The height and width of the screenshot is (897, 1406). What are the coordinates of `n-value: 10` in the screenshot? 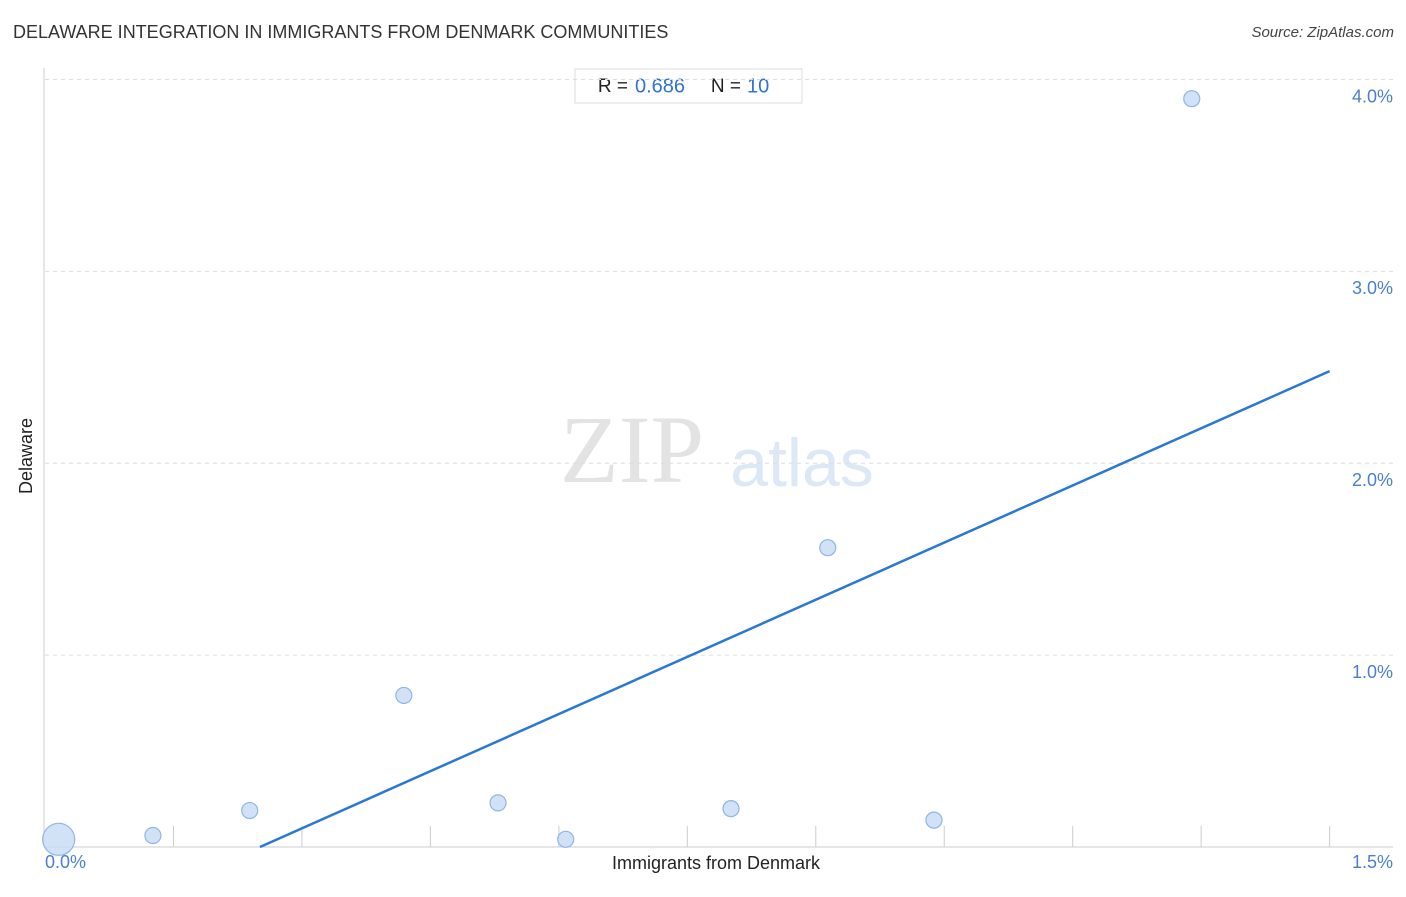 It's located at (758, 86).